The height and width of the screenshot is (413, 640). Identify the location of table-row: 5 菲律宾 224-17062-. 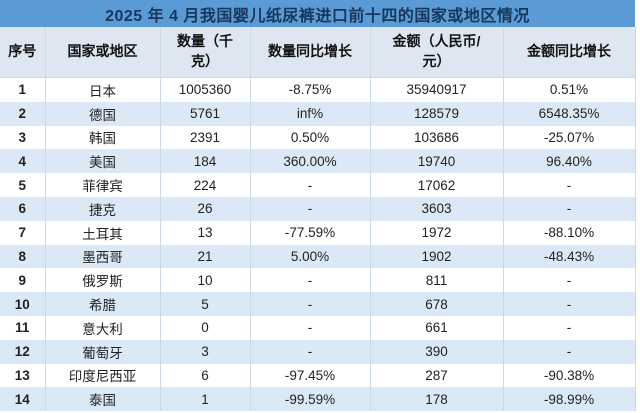
(318, 185).